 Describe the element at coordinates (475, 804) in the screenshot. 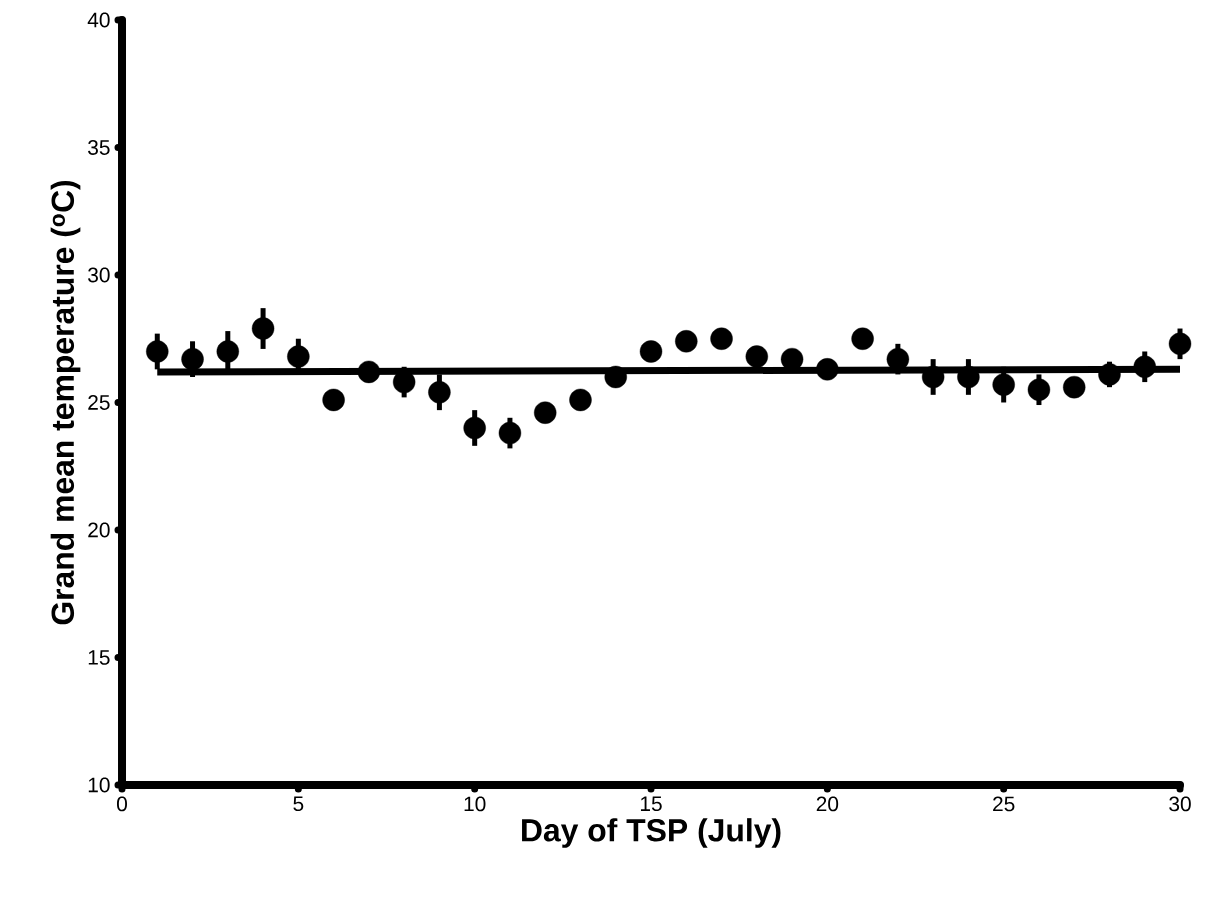

I see `x-tick-label: 10` at that location.